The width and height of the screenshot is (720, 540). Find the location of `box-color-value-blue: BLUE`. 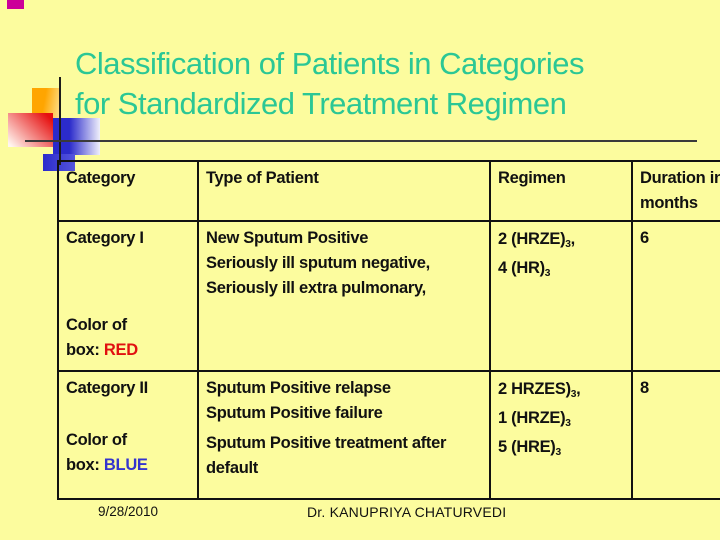

box-color-value-blue: BLUE is located at coordinates (125, 465).